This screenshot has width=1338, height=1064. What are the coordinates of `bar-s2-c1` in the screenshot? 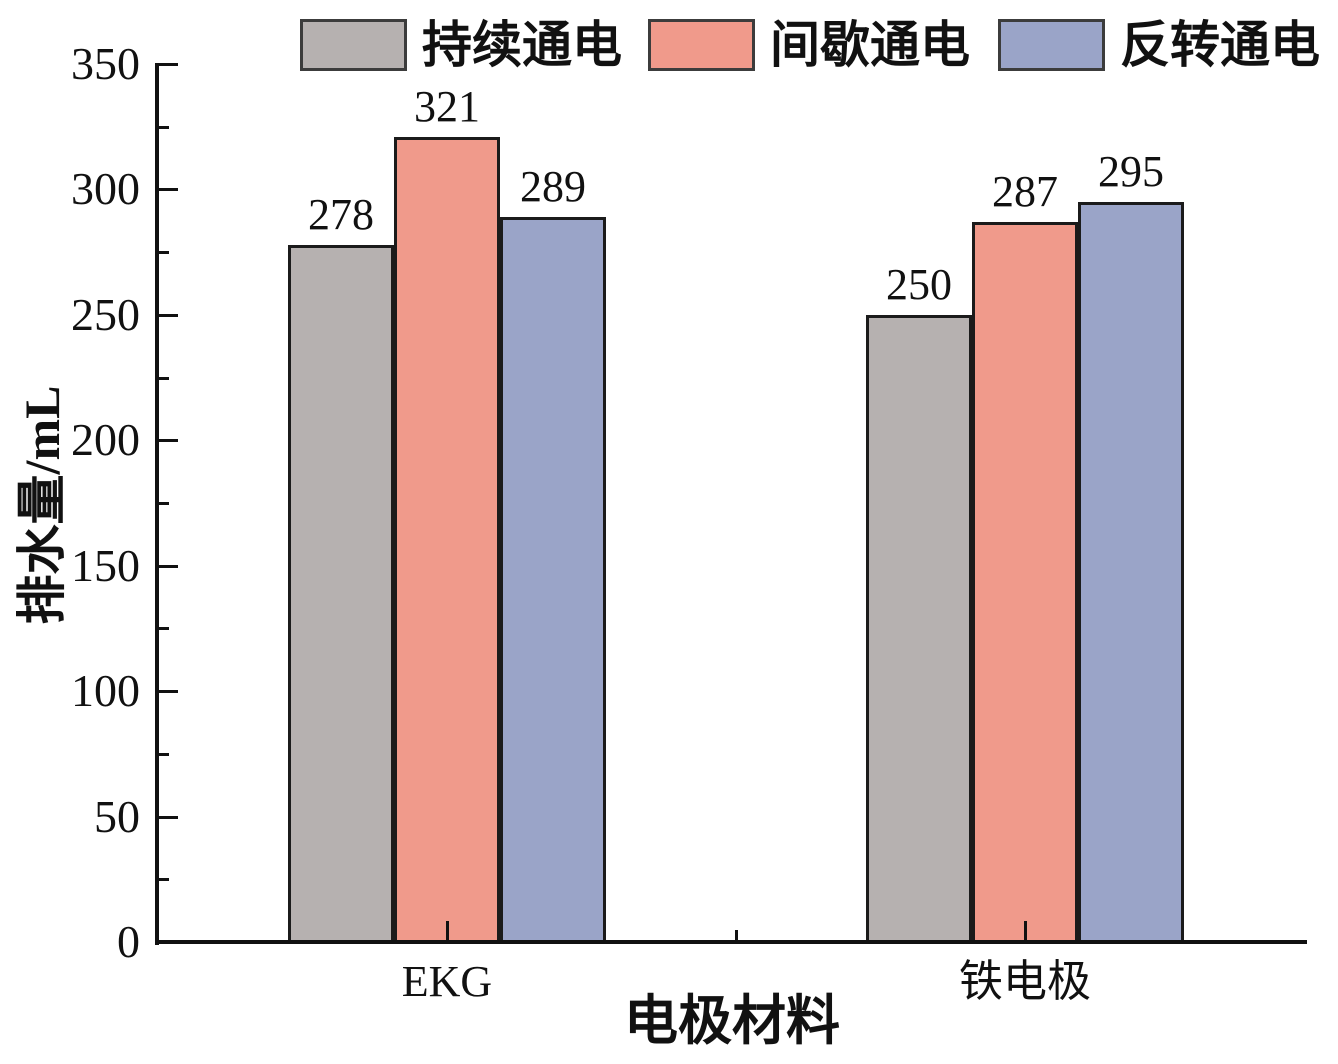 It's located at (1131, 572).